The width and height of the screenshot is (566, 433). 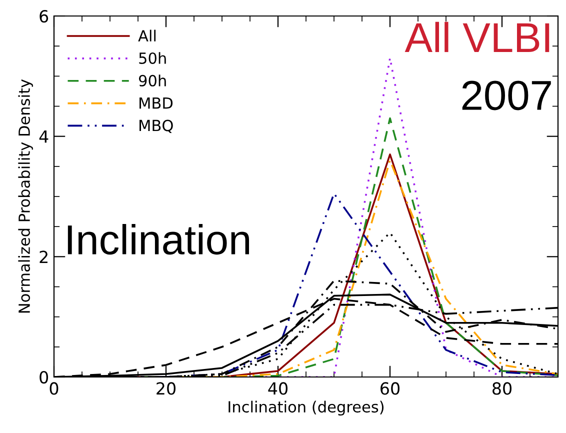 What do you see at coordinates (44, 16) in the screenshot?
I see `y-tick-label: 6` at bounding box center [44, 16].